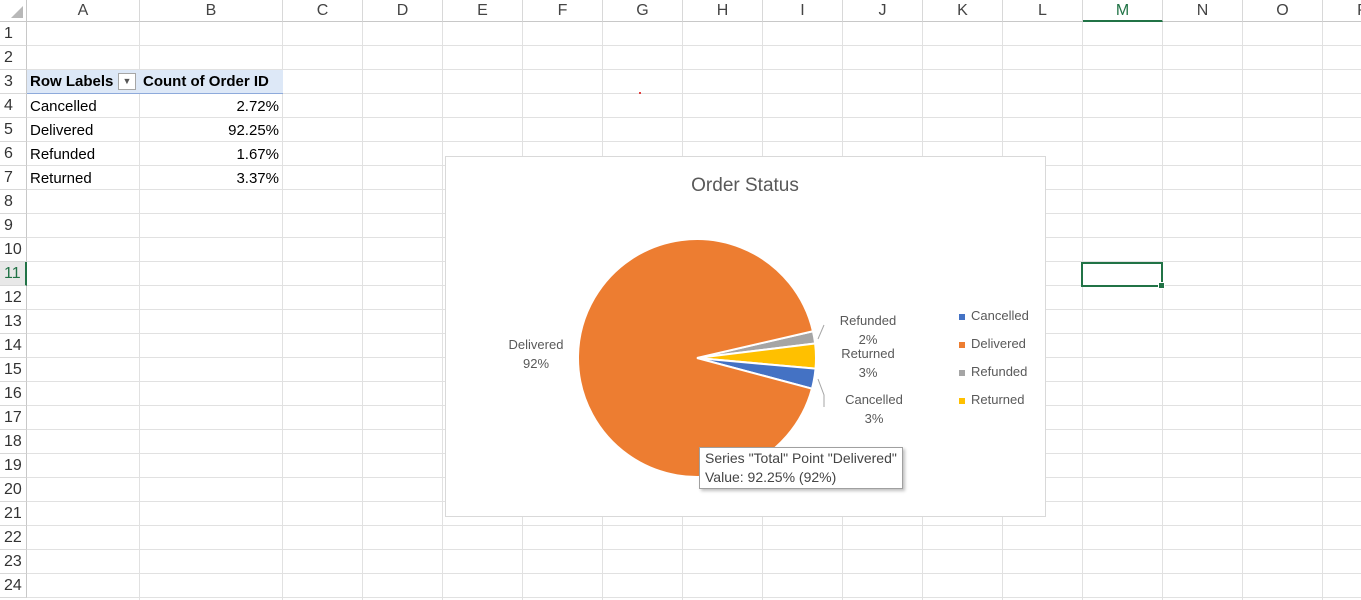 This screenshot has width=1361, height=600. Describe the element at coordinates (563, 11) in the screenshot. I see `column-header: F` at that location.